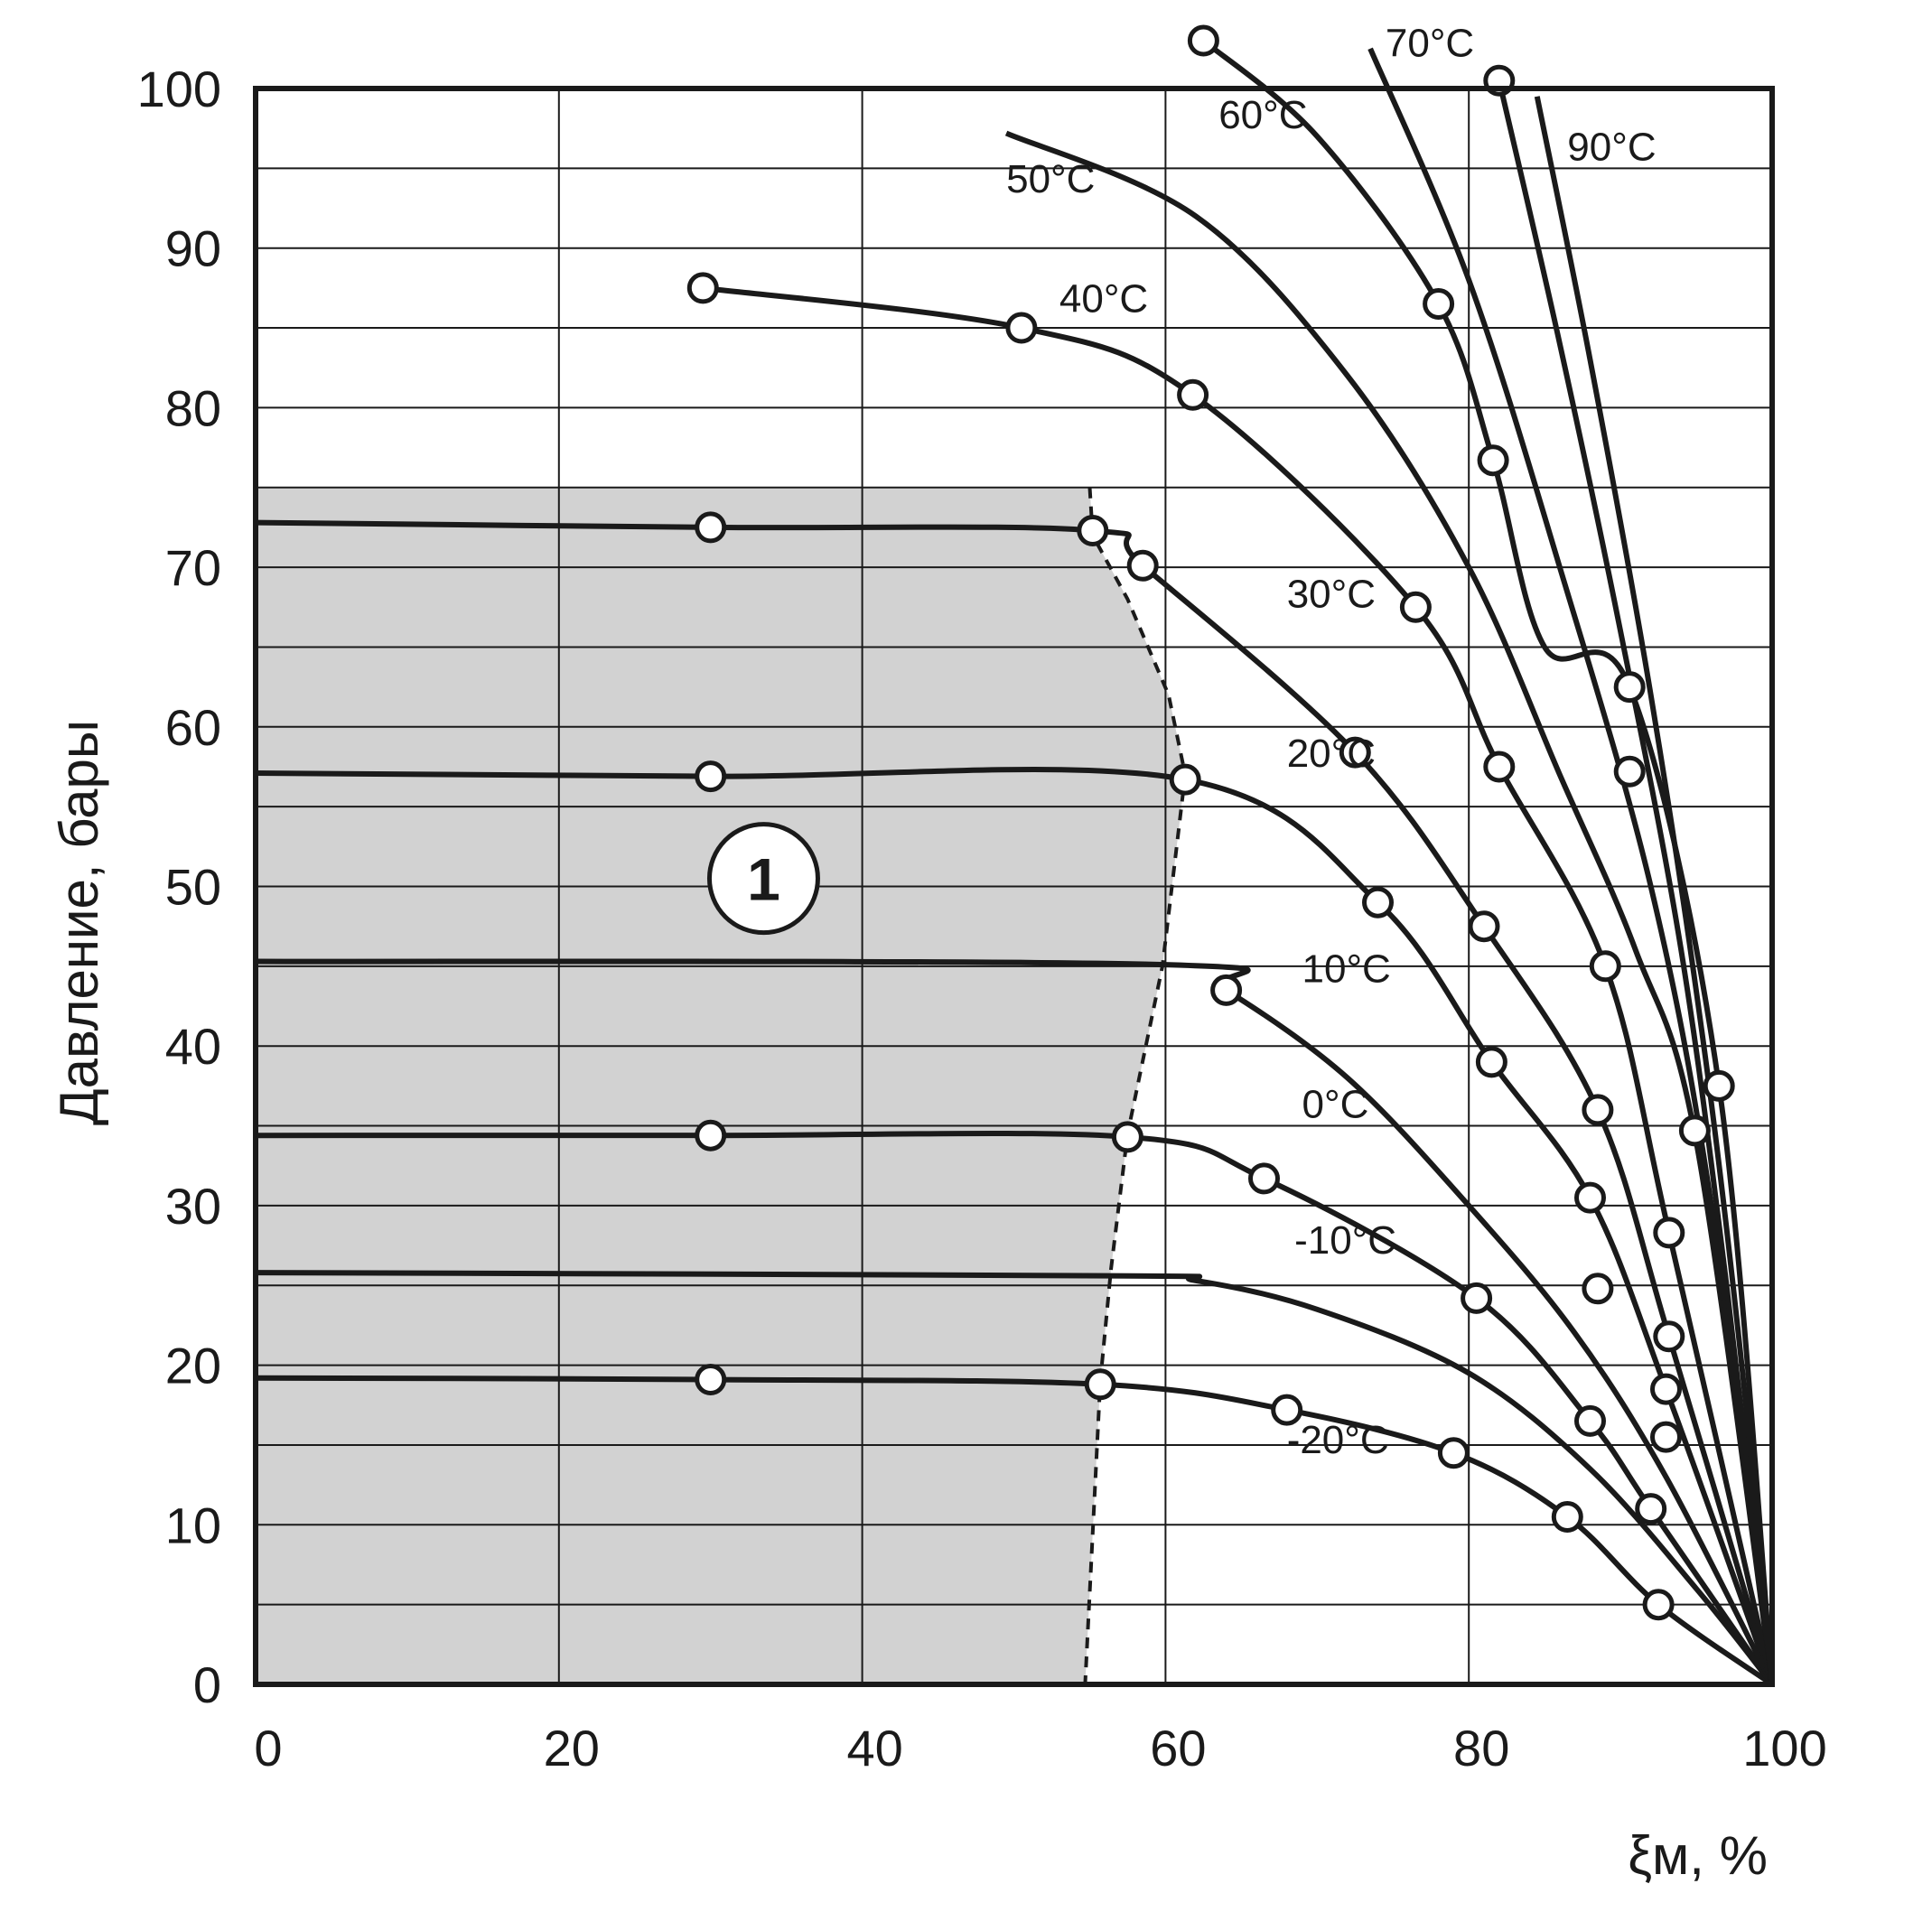 This screenshot has width=1932, height=1921. Describe the element at coordinates (193, 887) in the screenshot. I see `y-tick-label: 50` at that location.